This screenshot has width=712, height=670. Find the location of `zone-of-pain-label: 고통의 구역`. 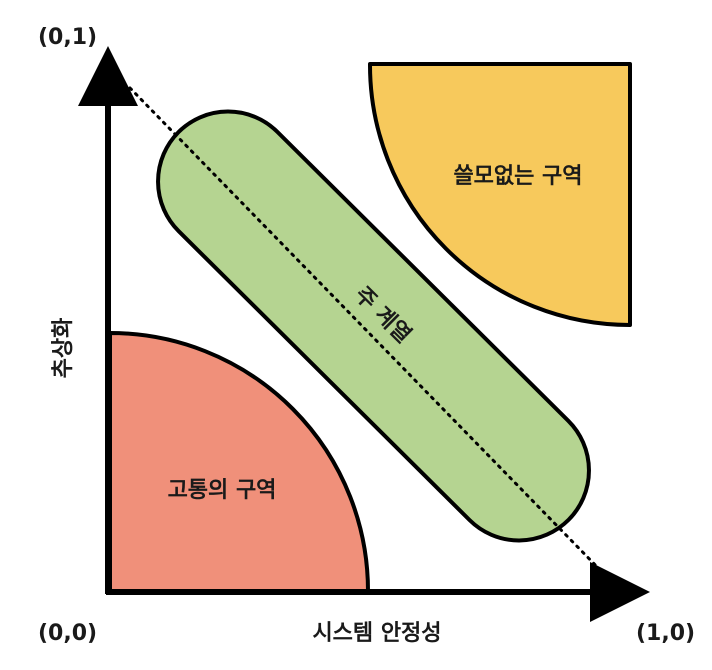

zone-of-pain-label: 고통의 구역 is located at coordinates (222, 490).